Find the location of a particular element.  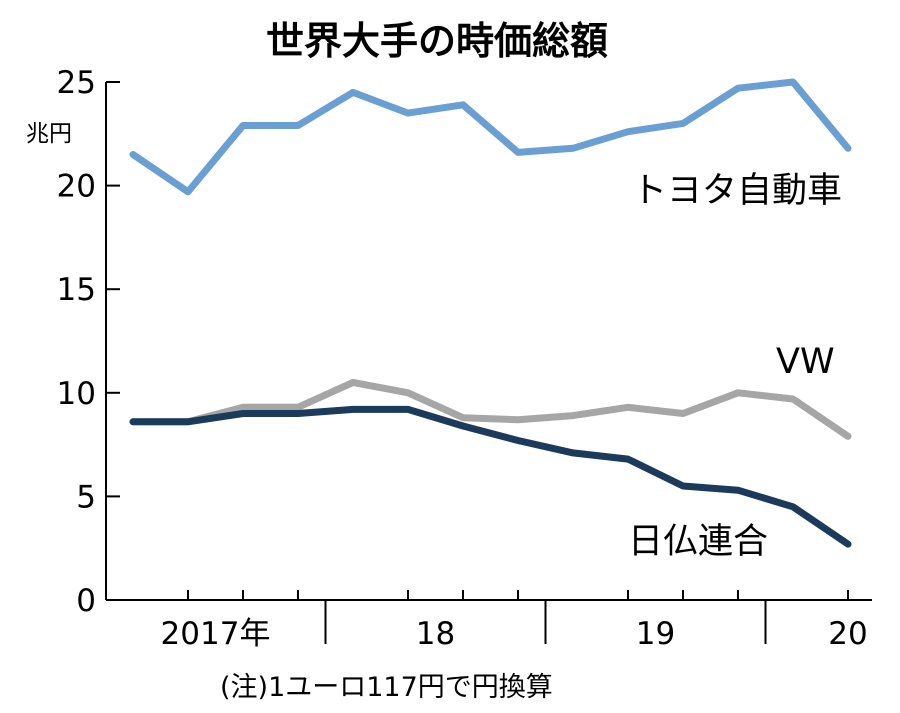

y-tick-label: 20 is located at coordinates (76, 187).